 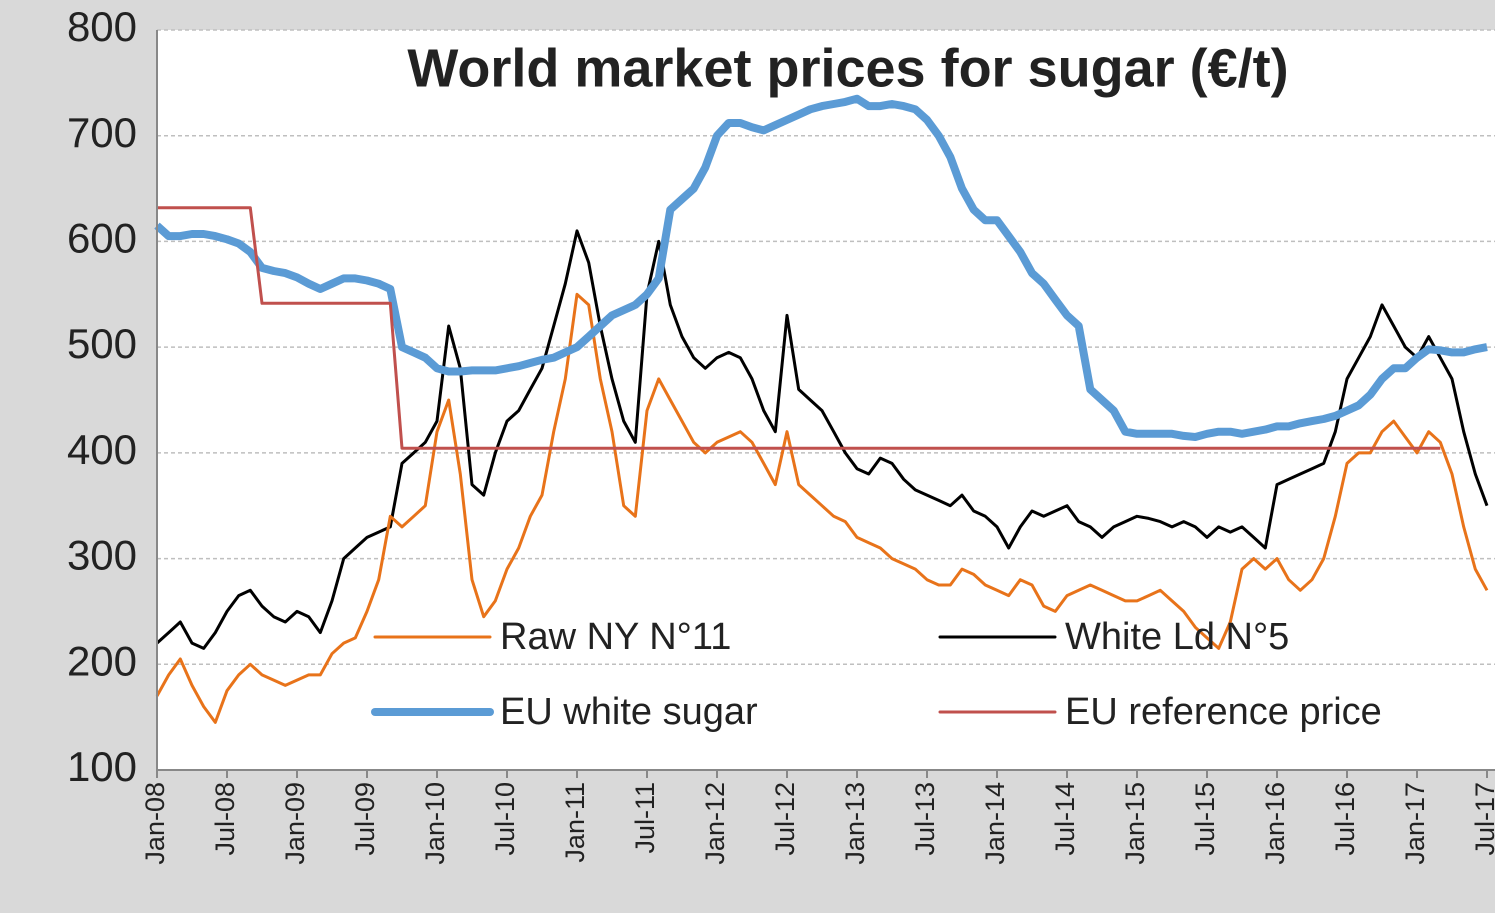 I want to click on x-tick-label: Jul-11, so click(x=645, y=818).